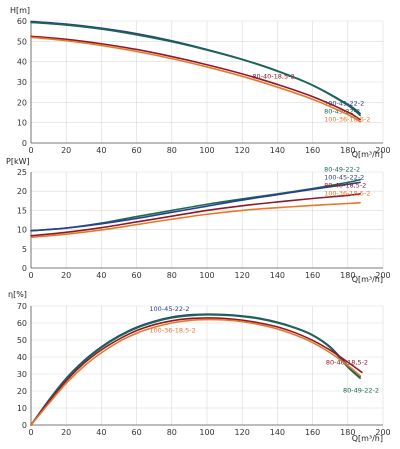 This screenshot has width=400, height=449. What do you see at coordinates (20, 10) in the screenshot?
I see `y-axis-label: H[m]` at bounding box center [20, 10].